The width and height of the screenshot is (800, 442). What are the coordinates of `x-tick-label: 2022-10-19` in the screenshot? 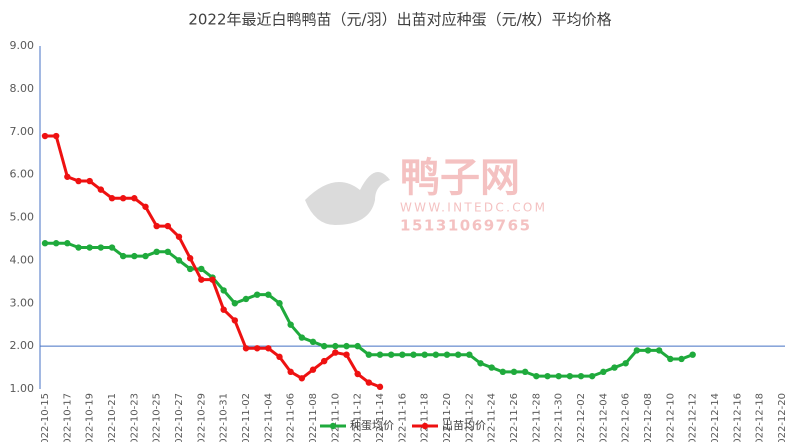 It's located at (90, 417).